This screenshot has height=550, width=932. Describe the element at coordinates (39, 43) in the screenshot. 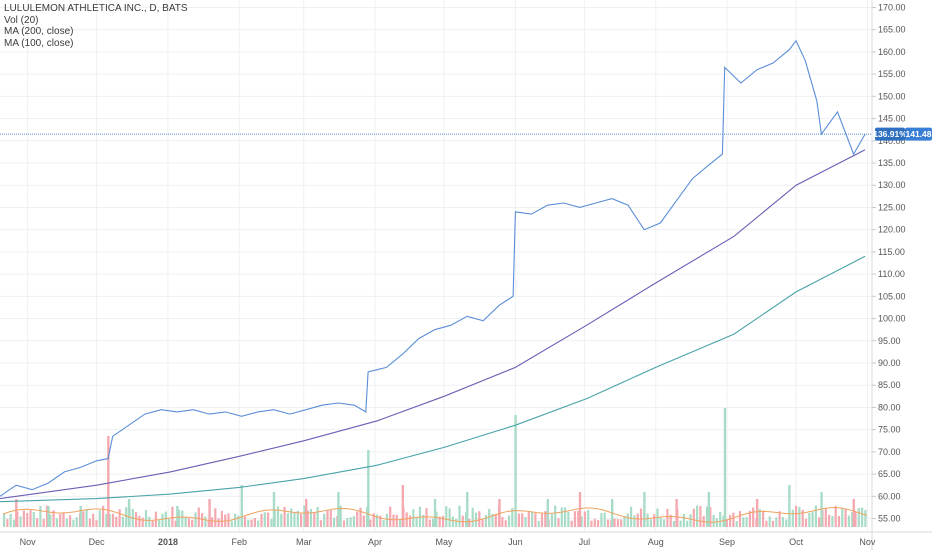

I see `legend-ma100: MA (100, close)` at that location.